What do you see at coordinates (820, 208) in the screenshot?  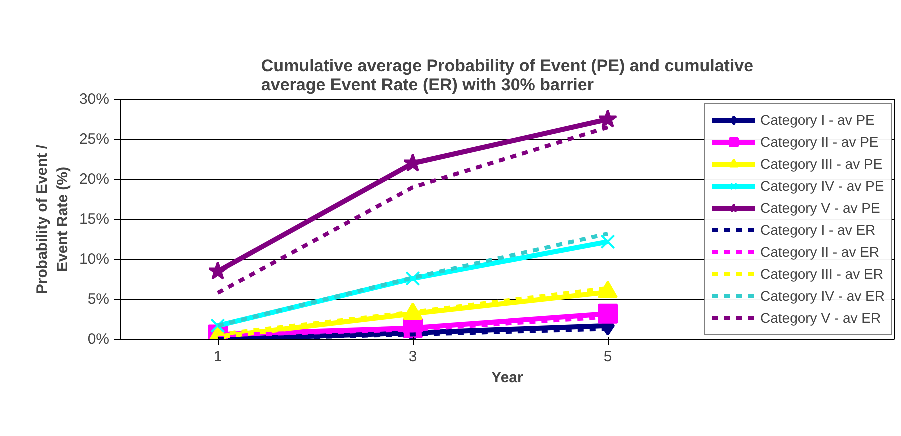 I see `legend-label: Category V - av PE` at bounding box center [820, 208].